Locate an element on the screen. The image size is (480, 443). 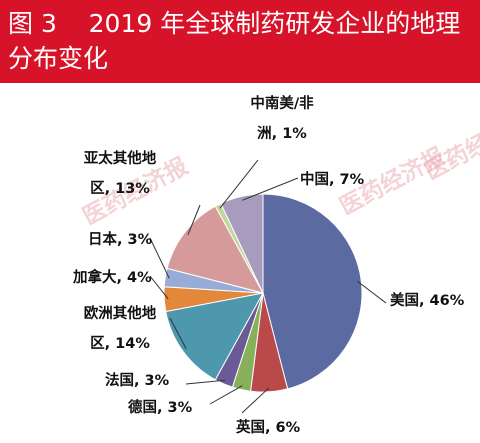
slice-label-7: 亚太其他地区, 13% is located at coordinates (120, 173).